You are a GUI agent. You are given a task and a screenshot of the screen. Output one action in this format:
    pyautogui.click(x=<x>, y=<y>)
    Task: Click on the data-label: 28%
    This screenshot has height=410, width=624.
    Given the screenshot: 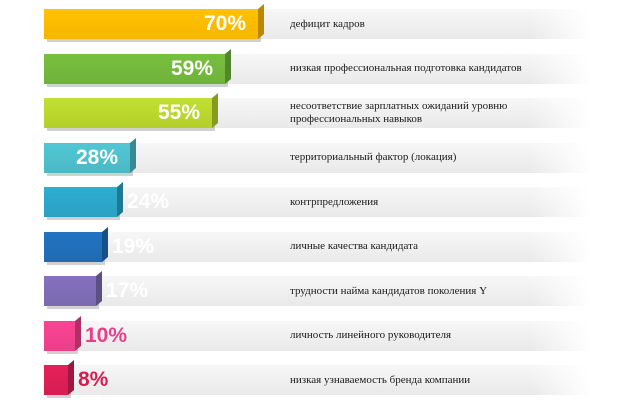 What is the action you would take?
    pyautogui.click(x=96, y=157)
    